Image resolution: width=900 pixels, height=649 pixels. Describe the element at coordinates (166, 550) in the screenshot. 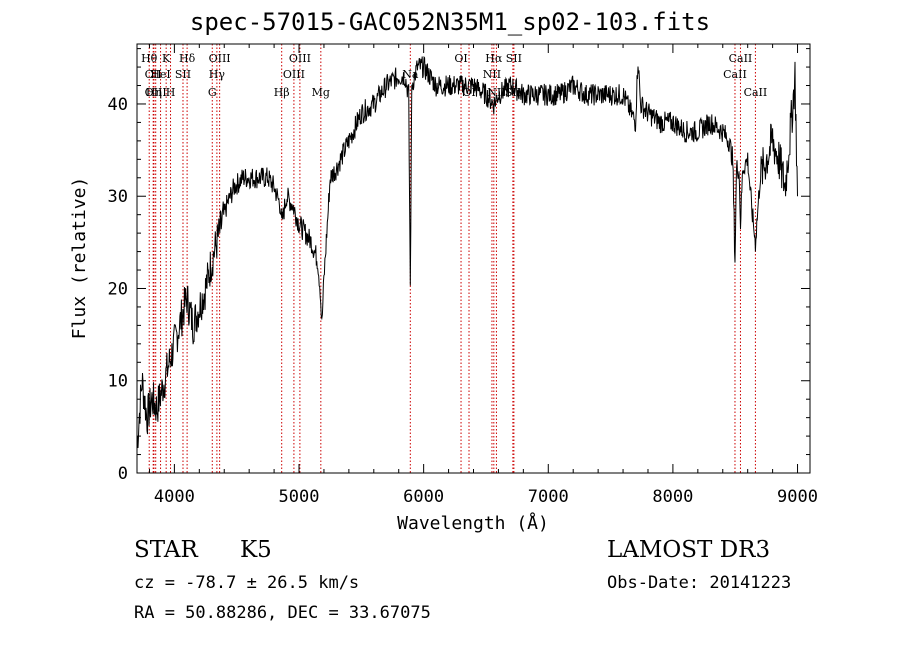

I see `object-class: STAR` at that location.